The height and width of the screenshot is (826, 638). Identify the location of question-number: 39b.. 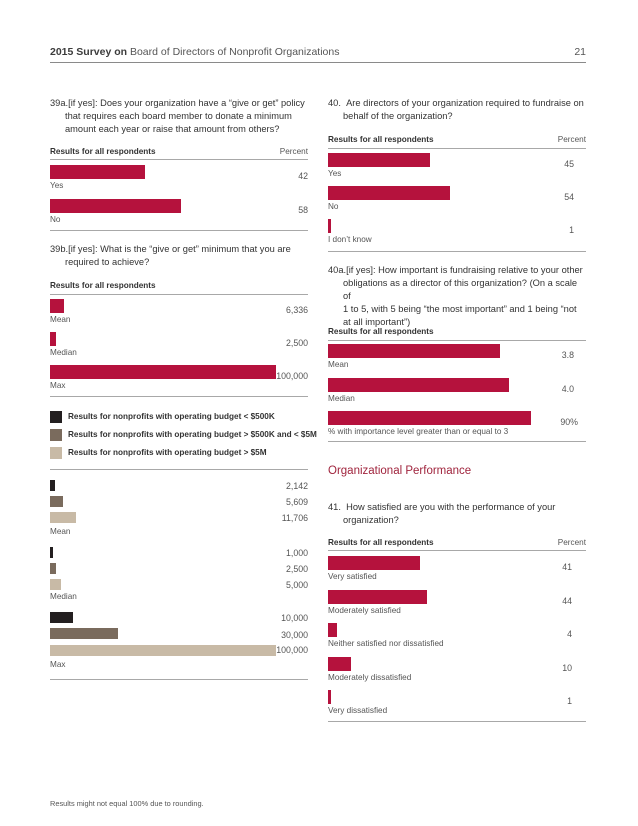
(59, 249).